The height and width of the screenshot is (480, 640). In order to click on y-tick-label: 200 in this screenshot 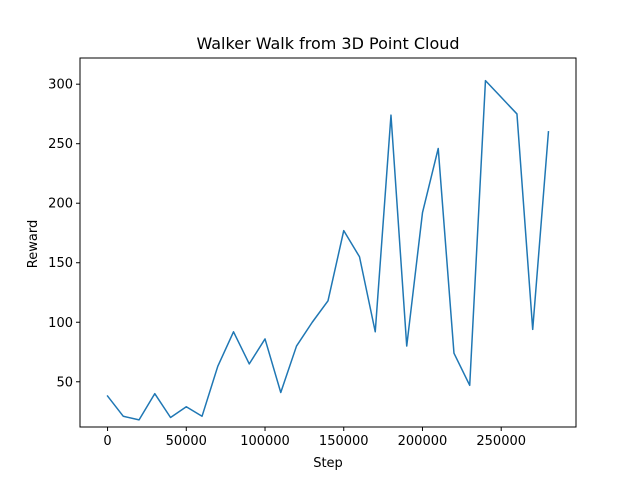, I will do `click(60, 204)`.